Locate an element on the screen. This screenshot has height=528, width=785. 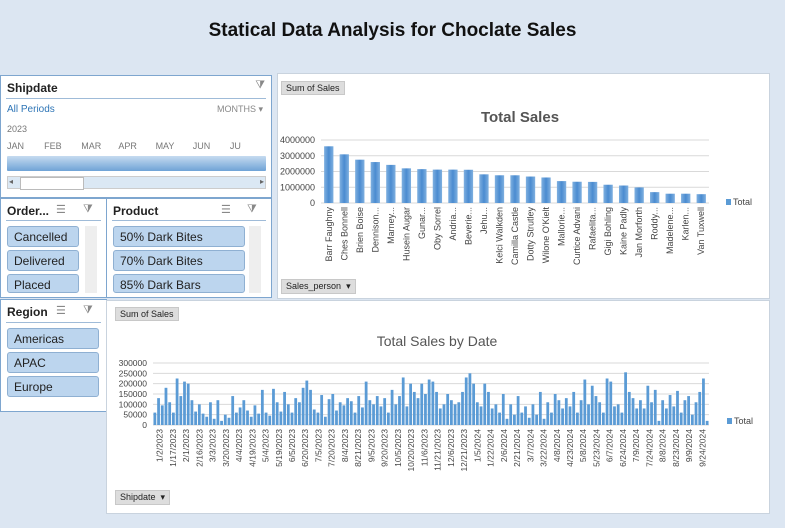
month-label: FEB is located at coordinates (53, 146).